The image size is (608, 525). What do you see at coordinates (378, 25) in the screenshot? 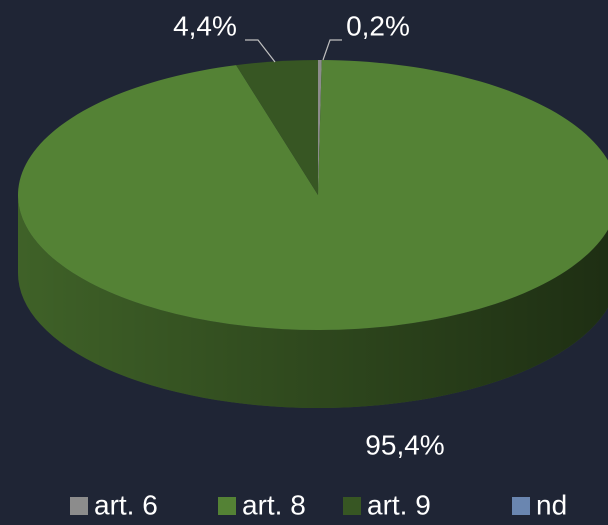
I see `data-label: 0,2%` at bounding box center [378, 25].